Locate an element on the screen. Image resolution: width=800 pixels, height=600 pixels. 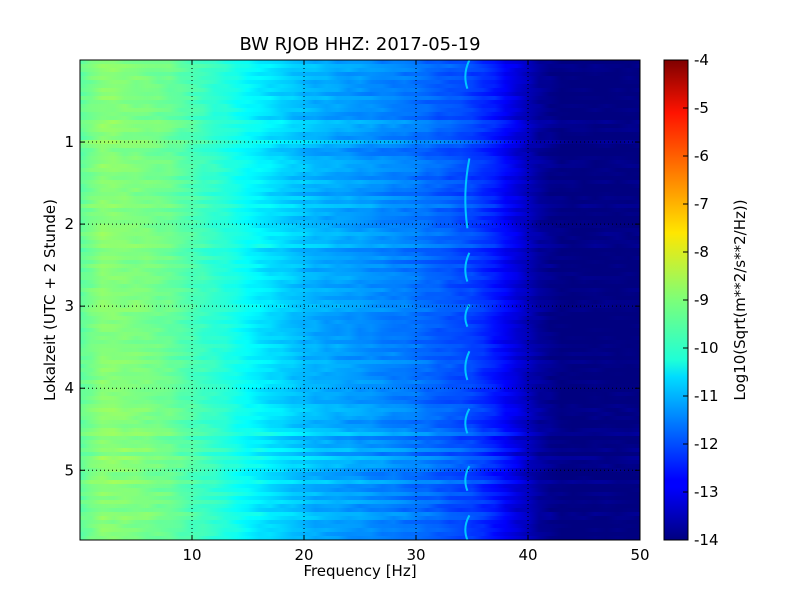
colorbar-tick-label: -7 is located at coordinates (701, 204).